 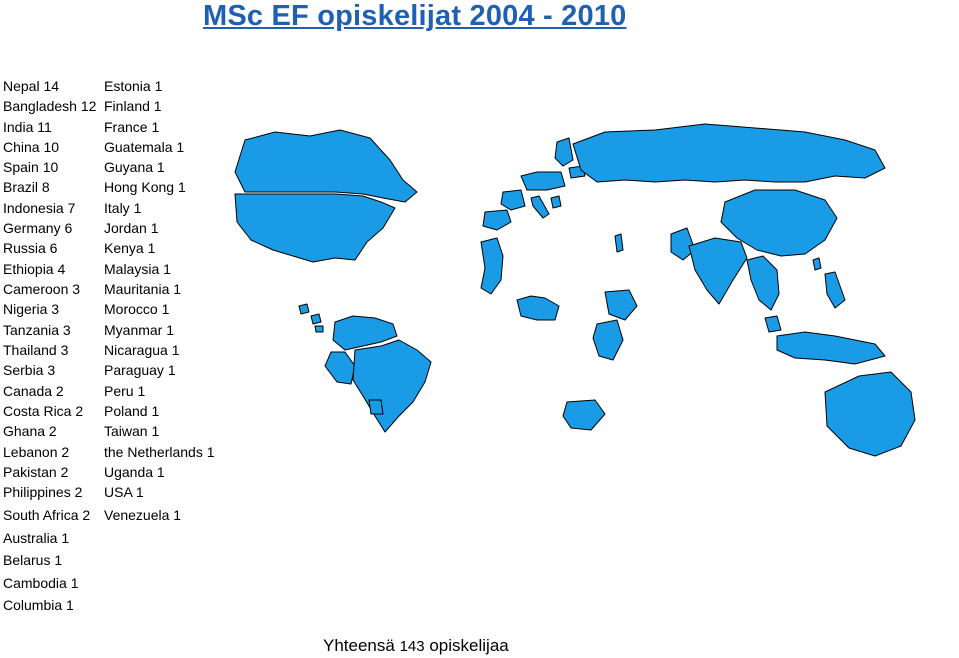 What do you see at coordinates (621, 305) in the screenshot?
I see `country-ethiopia` at bounding box center [621, 305].